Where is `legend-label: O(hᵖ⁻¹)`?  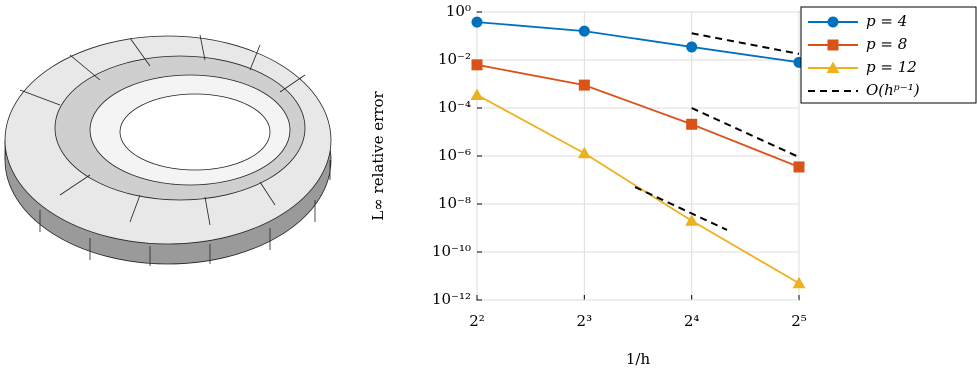
legend-label: O(hᵖ⁻¹) is located at coordinates (893, 90).